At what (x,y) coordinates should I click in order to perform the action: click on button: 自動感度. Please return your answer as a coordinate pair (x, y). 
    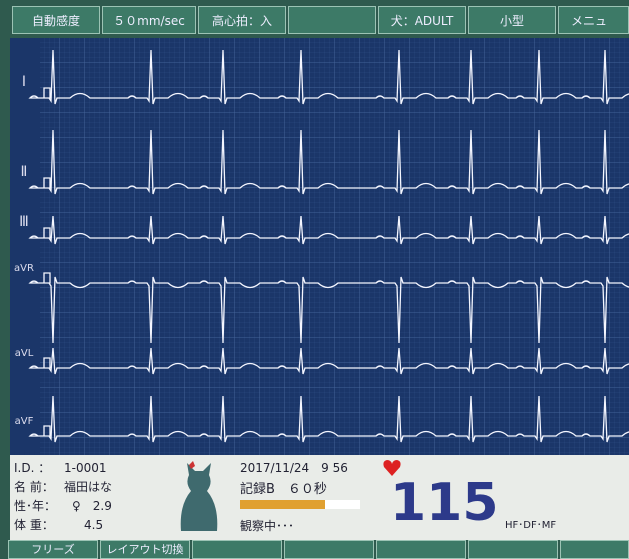
    Looking at the image, I should click on (56, 20).